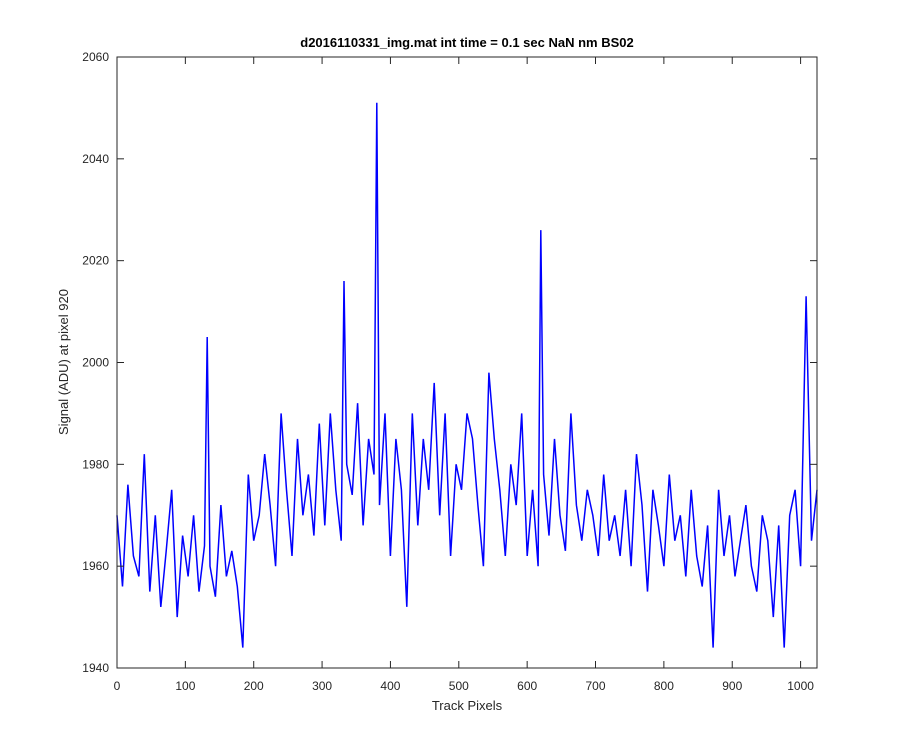  I want to click on y-tick-label: 1980, so click(95, 464).